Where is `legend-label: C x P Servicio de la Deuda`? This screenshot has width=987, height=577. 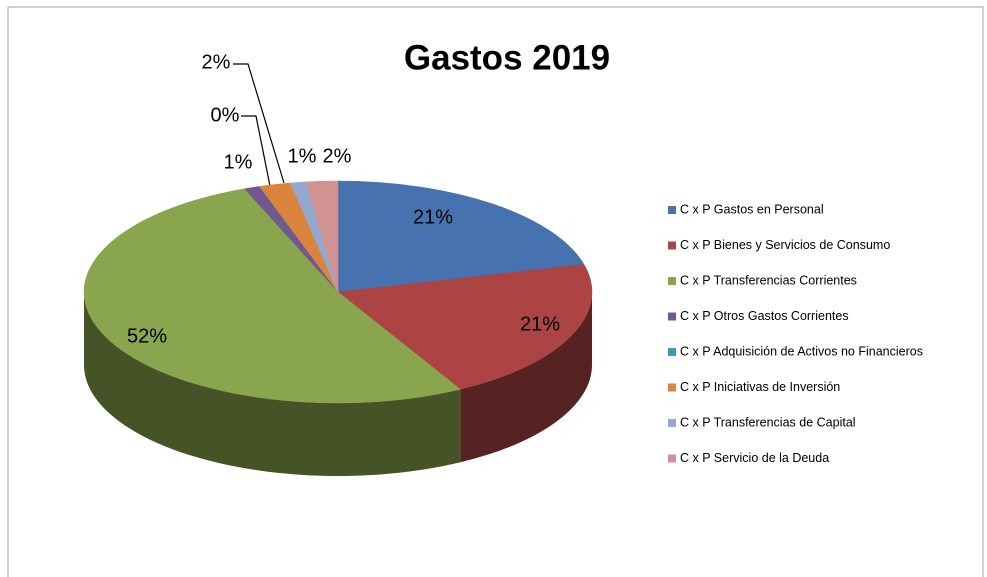
legend-label: C x P Servicio de la Deuda is located at coordinates (754, 458).